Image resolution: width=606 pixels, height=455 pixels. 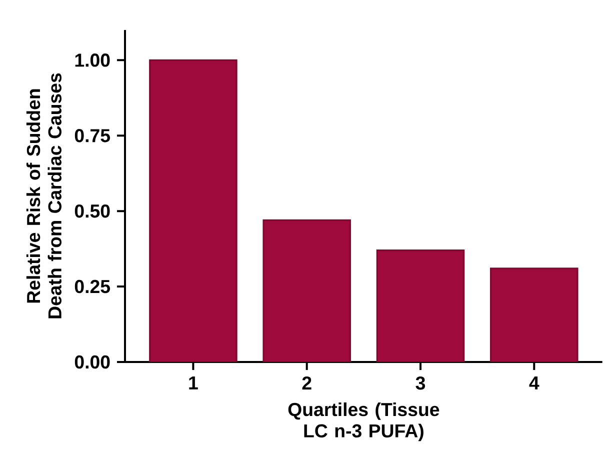 What do you see at coordinates (92, 362) in the screenshot?
I see `y-tick-label: 0.00` at bounding box center [92, 362].